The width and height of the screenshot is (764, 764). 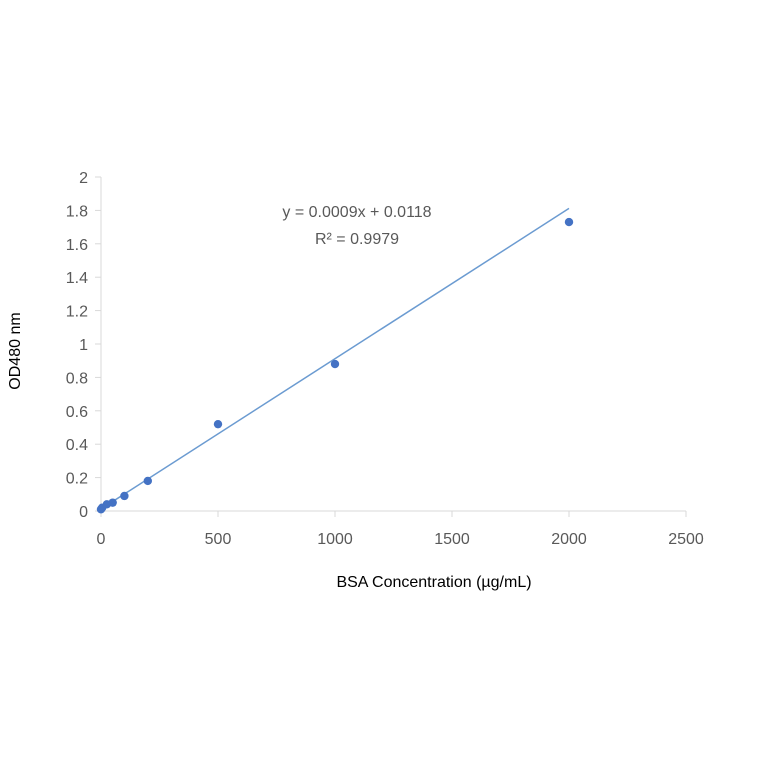 What do you see at coordinates (77, 312) in the screenshot?
I see `y-tick-label: 1.2` at bounding box center [77, 312].